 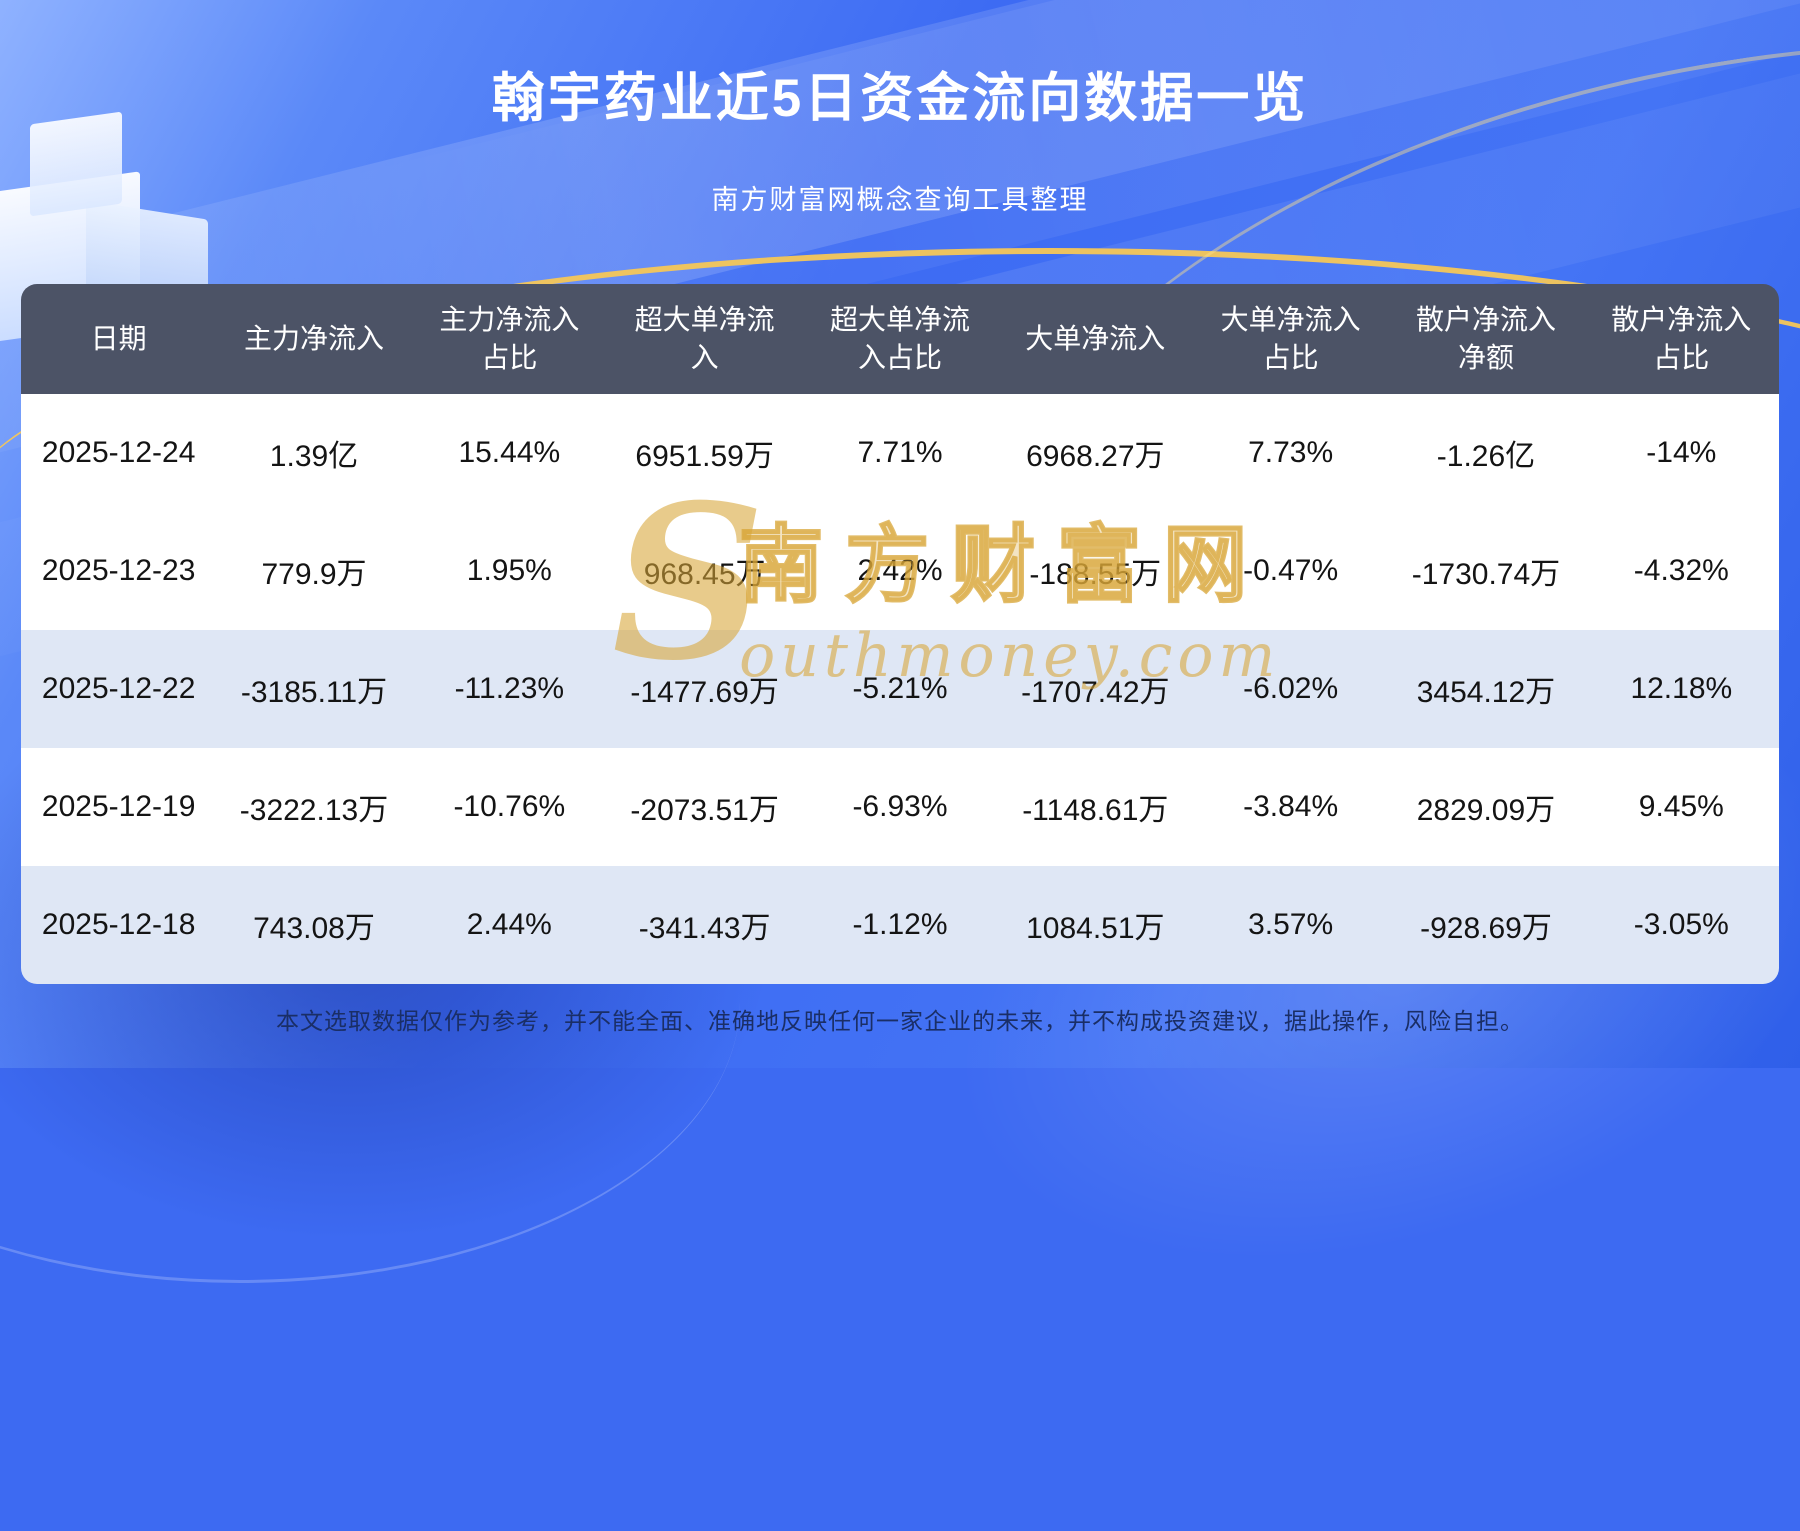 I want to click on column-header-super-large-net-inflow-ratio: 超大单净流 入占比, so click(x=900, y=339).